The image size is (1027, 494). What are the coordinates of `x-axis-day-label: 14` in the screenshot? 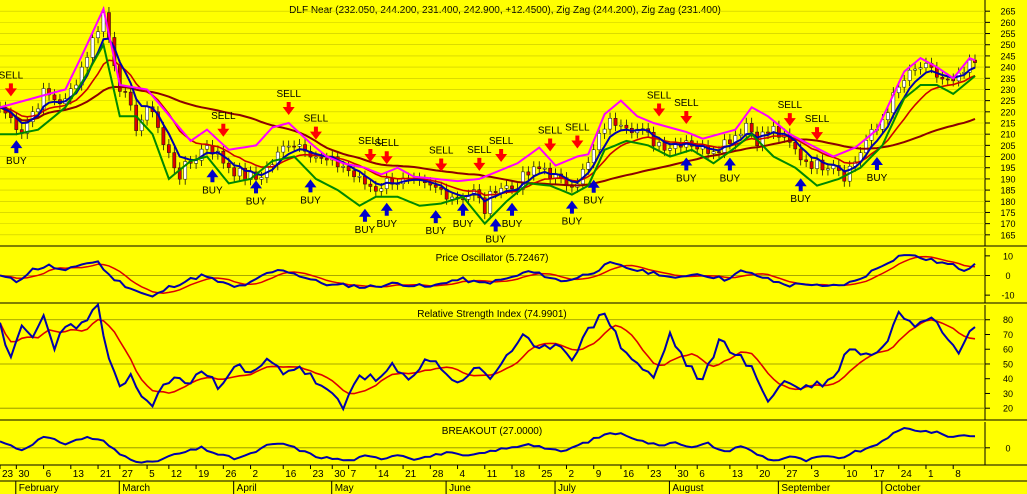 It's located at (384, 474).